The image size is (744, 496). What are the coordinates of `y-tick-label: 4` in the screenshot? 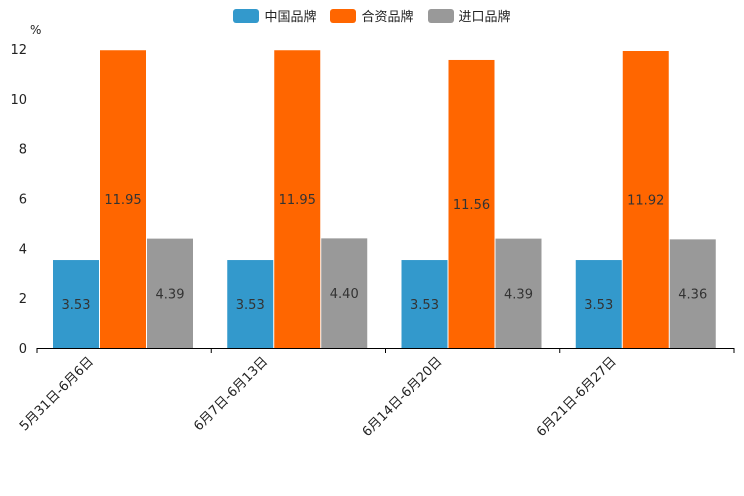 It's located at (23, 249).